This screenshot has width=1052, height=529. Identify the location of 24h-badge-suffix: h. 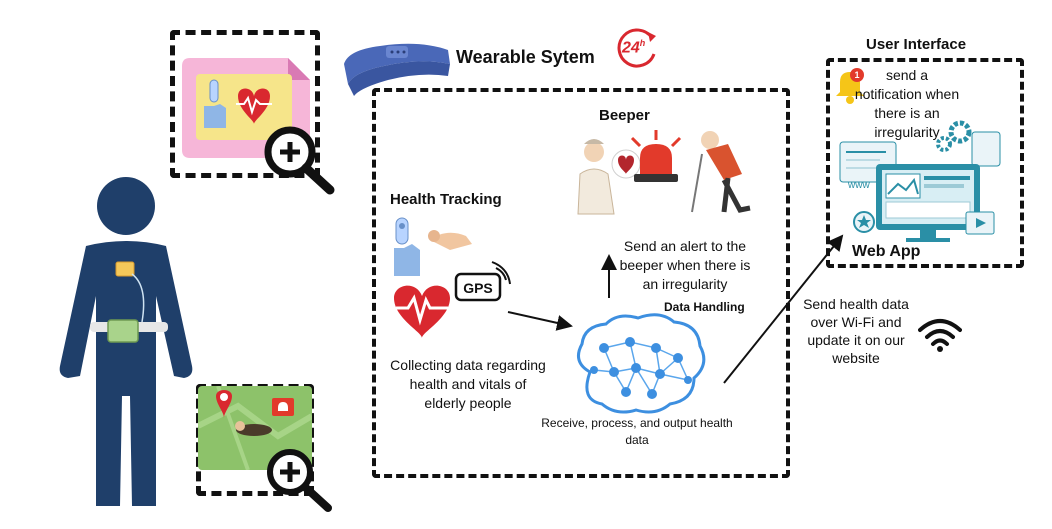
(642, 43).